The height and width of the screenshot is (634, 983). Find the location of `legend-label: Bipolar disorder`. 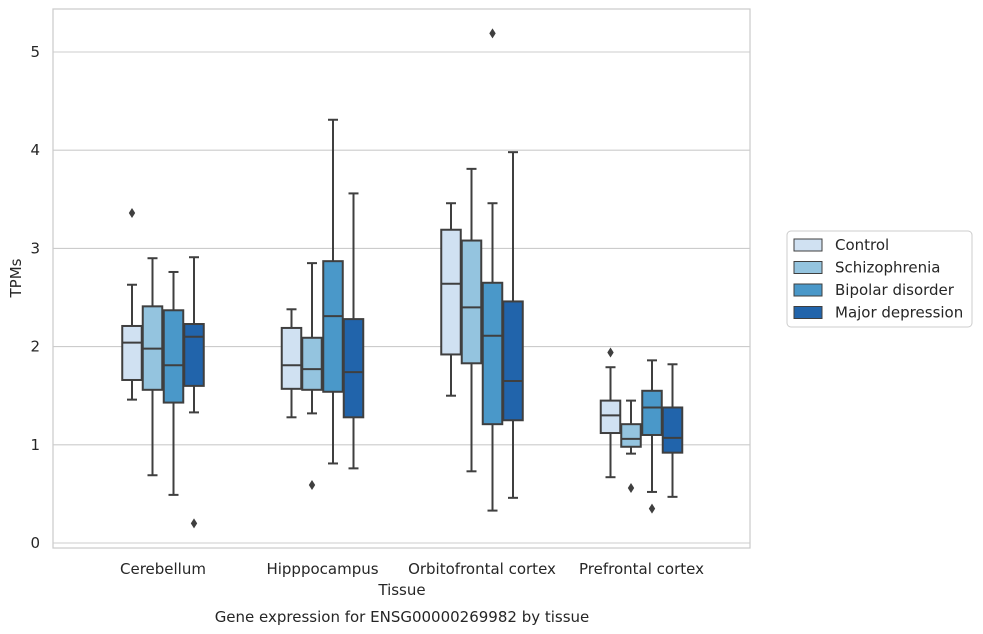

legend-label: Bipolar disorder is located at coordinates (895, 290).